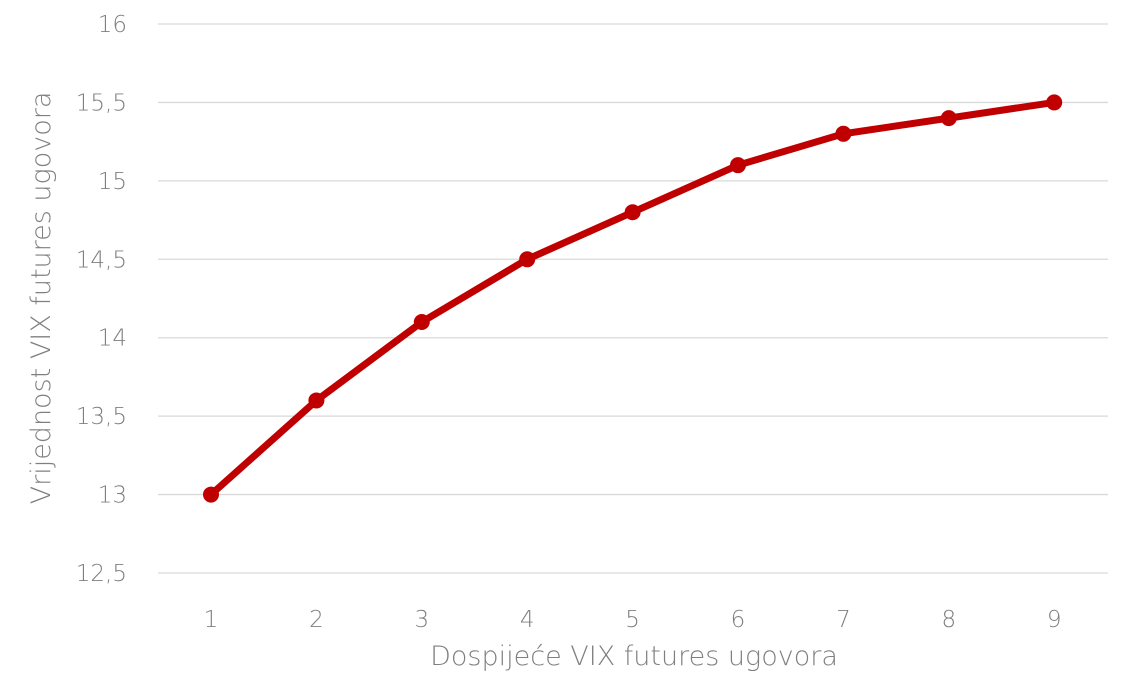 This screenshot has width=1134, height=682. Describe the element at coordinates (316, 620) in the screenshot. I see `x-tick-label: 2` at that location.